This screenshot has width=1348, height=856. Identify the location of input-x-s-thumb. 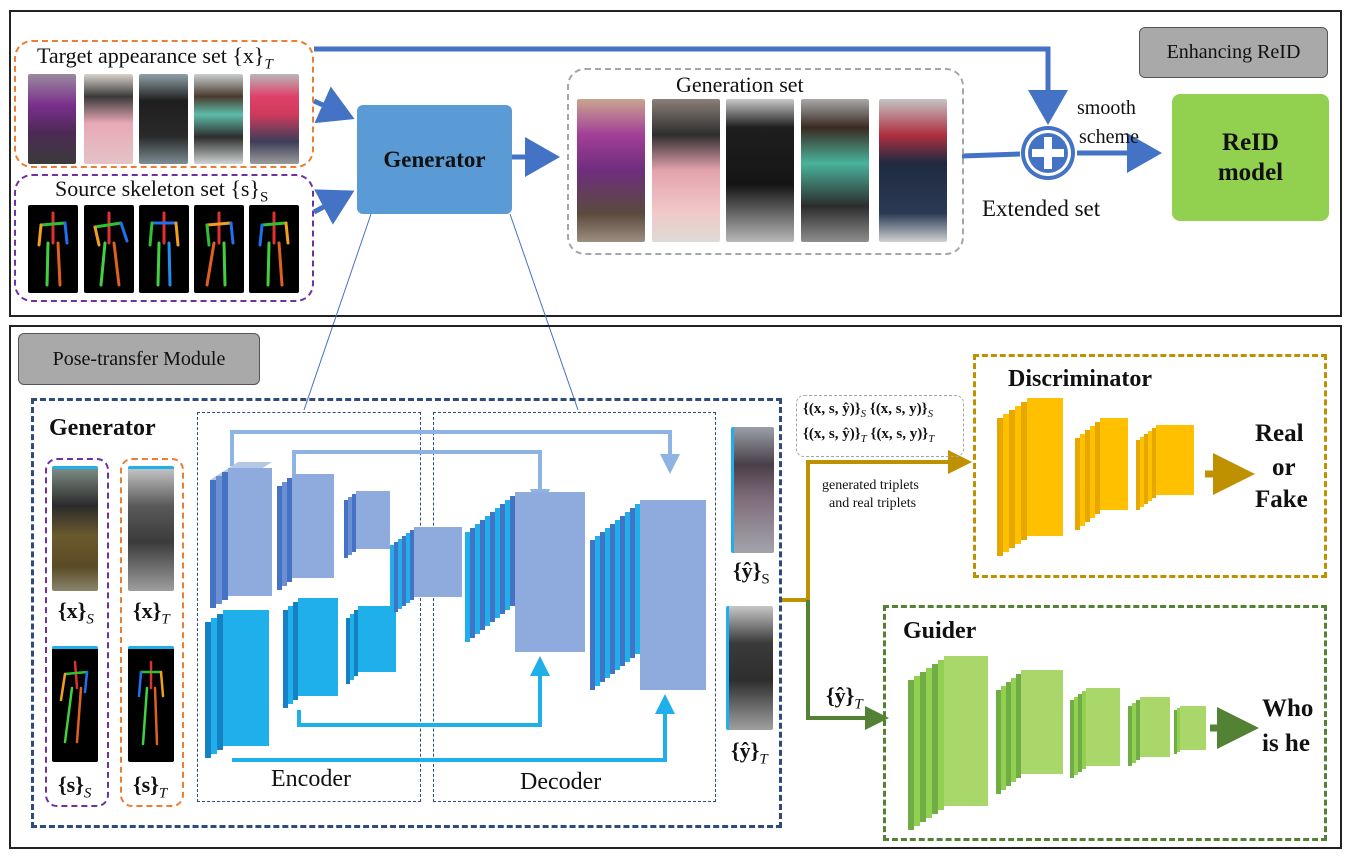
(75, 528).